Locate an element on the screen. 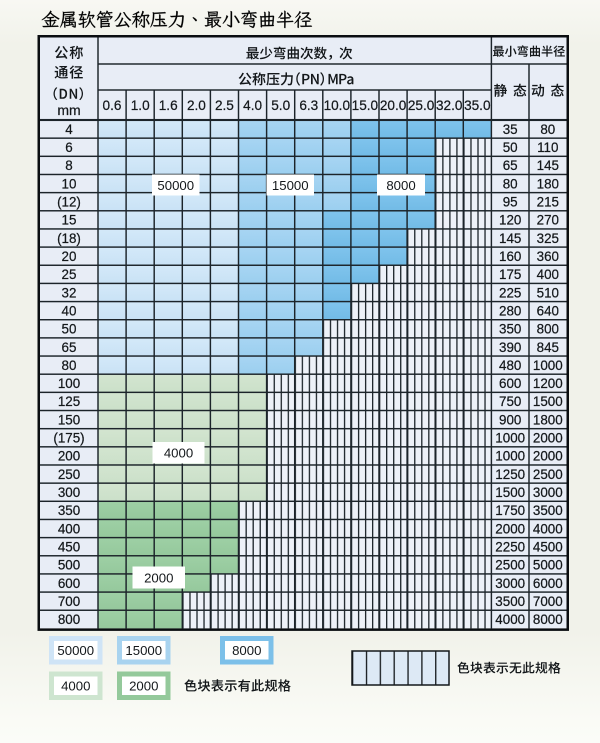 Image resolution: width=600 pixels, height=743 pixels. svg-text: 390 is located at coordinates (510, 347).